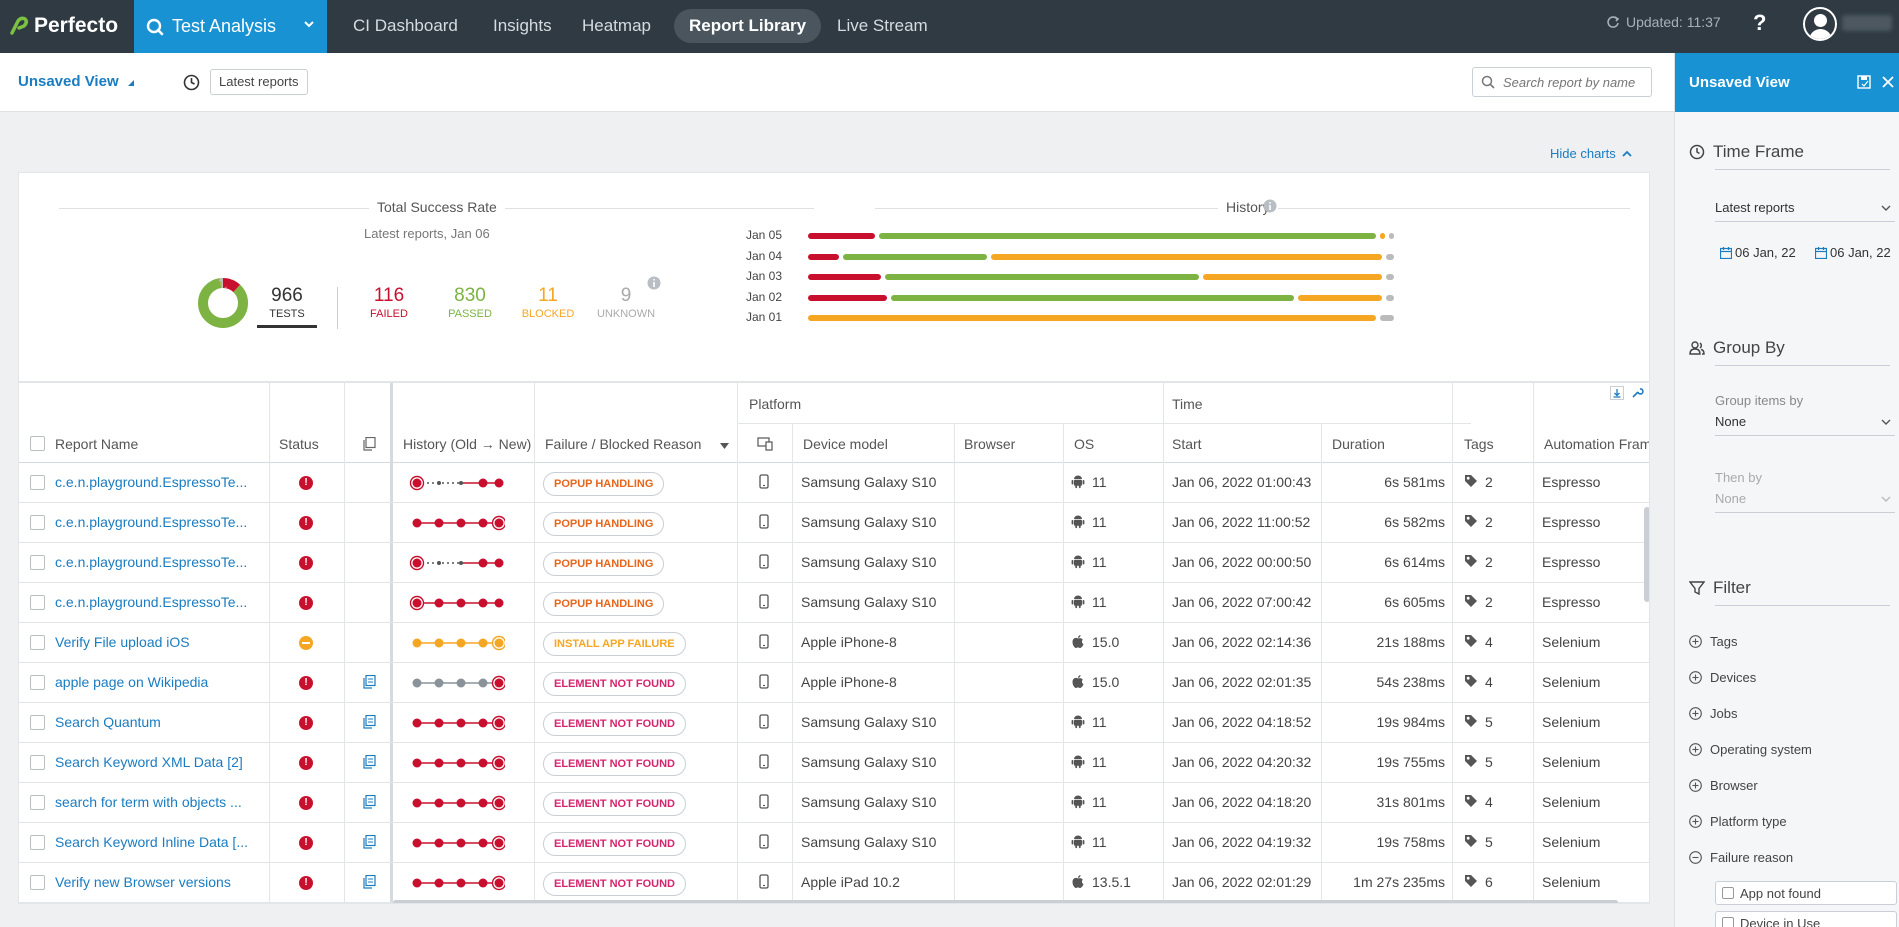  Describe the element at coordinates (724, 446) in the screenshot. I see `sort-caret-icon` at that location.